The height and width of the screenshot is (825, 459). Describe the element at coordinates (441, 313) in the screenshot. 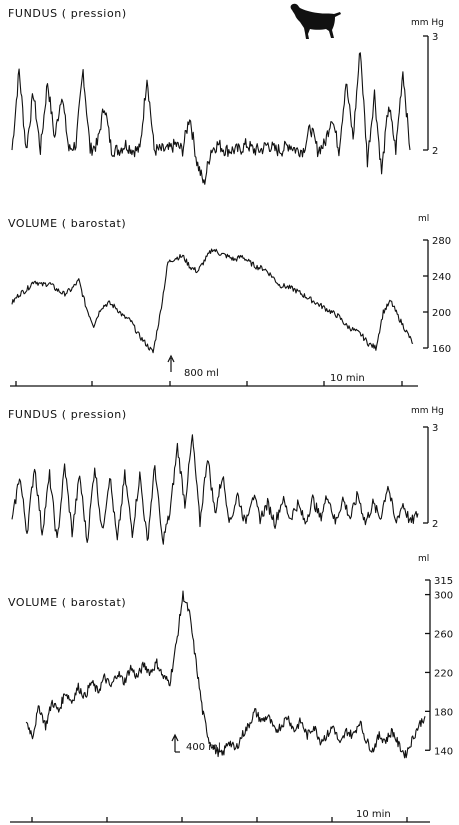

I see `y-tick-label: 200` at that location.